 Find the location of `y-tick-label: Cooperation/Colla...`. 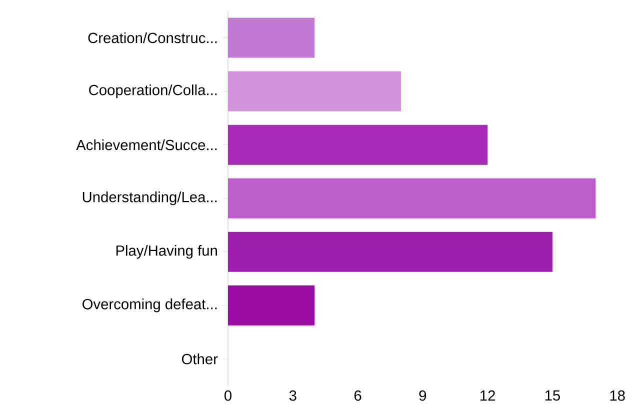

y-tick-label: Cooperation/Colla... is located at coordinates (153, 91).